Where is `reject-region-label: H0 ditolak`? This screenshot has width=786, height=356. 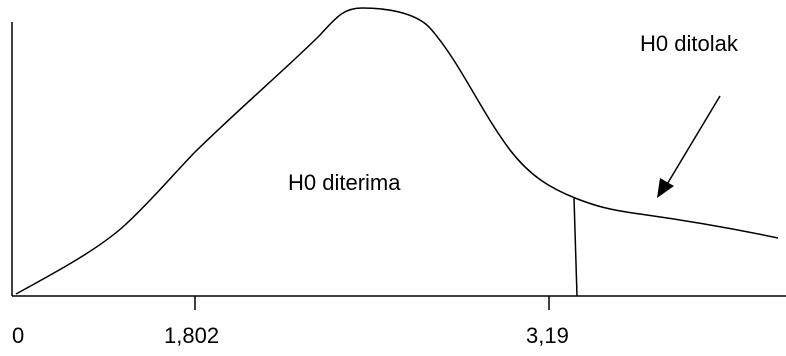 reject-region-label: H0 ditolak is located at coordinates (689, 43).